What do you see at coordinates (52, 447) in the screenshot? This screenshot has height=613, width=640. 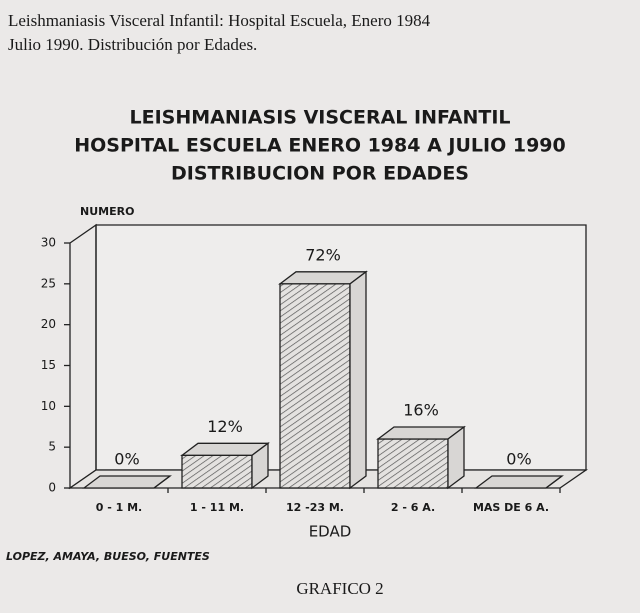 I see `y-tick-label: 5` at bounding box center [52, 447].